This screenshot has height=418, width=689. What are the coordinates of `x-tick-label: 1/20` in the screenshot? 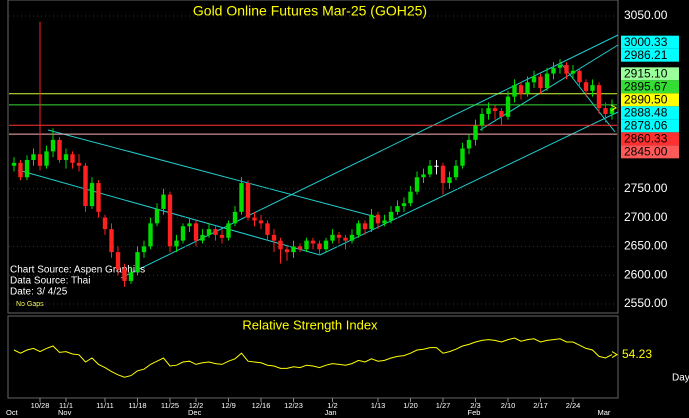 It's located at (410, 405).